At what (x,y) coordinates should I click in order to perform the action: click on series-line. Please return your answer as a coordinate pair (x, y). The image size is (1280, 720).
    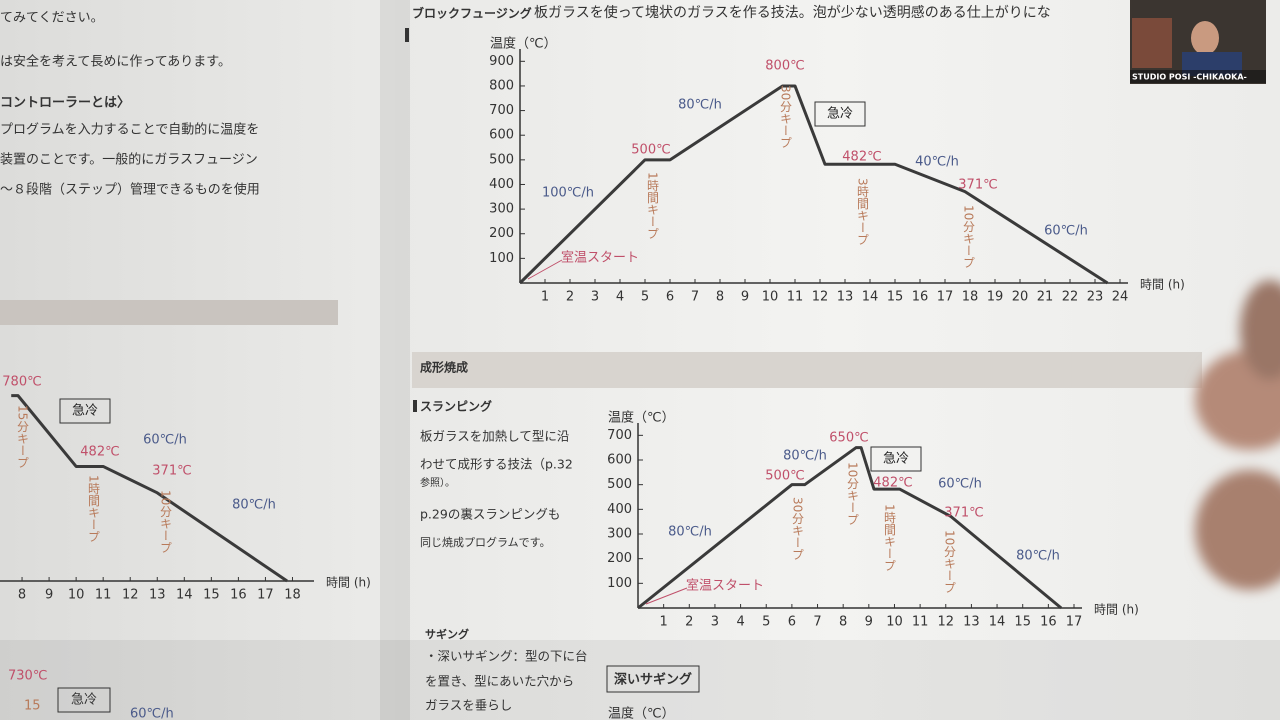
    Looking at the image, I should click on (850, 528).